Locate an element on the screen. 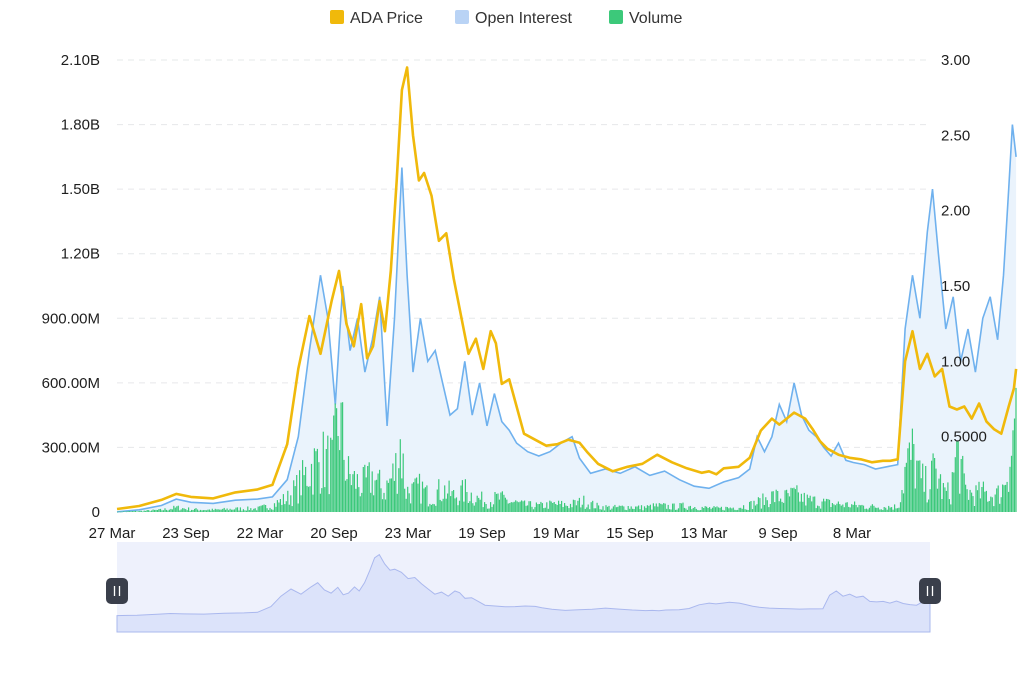 This screenshot has height=683, width=1024. range-navigator is located at coordinates (523, 587).